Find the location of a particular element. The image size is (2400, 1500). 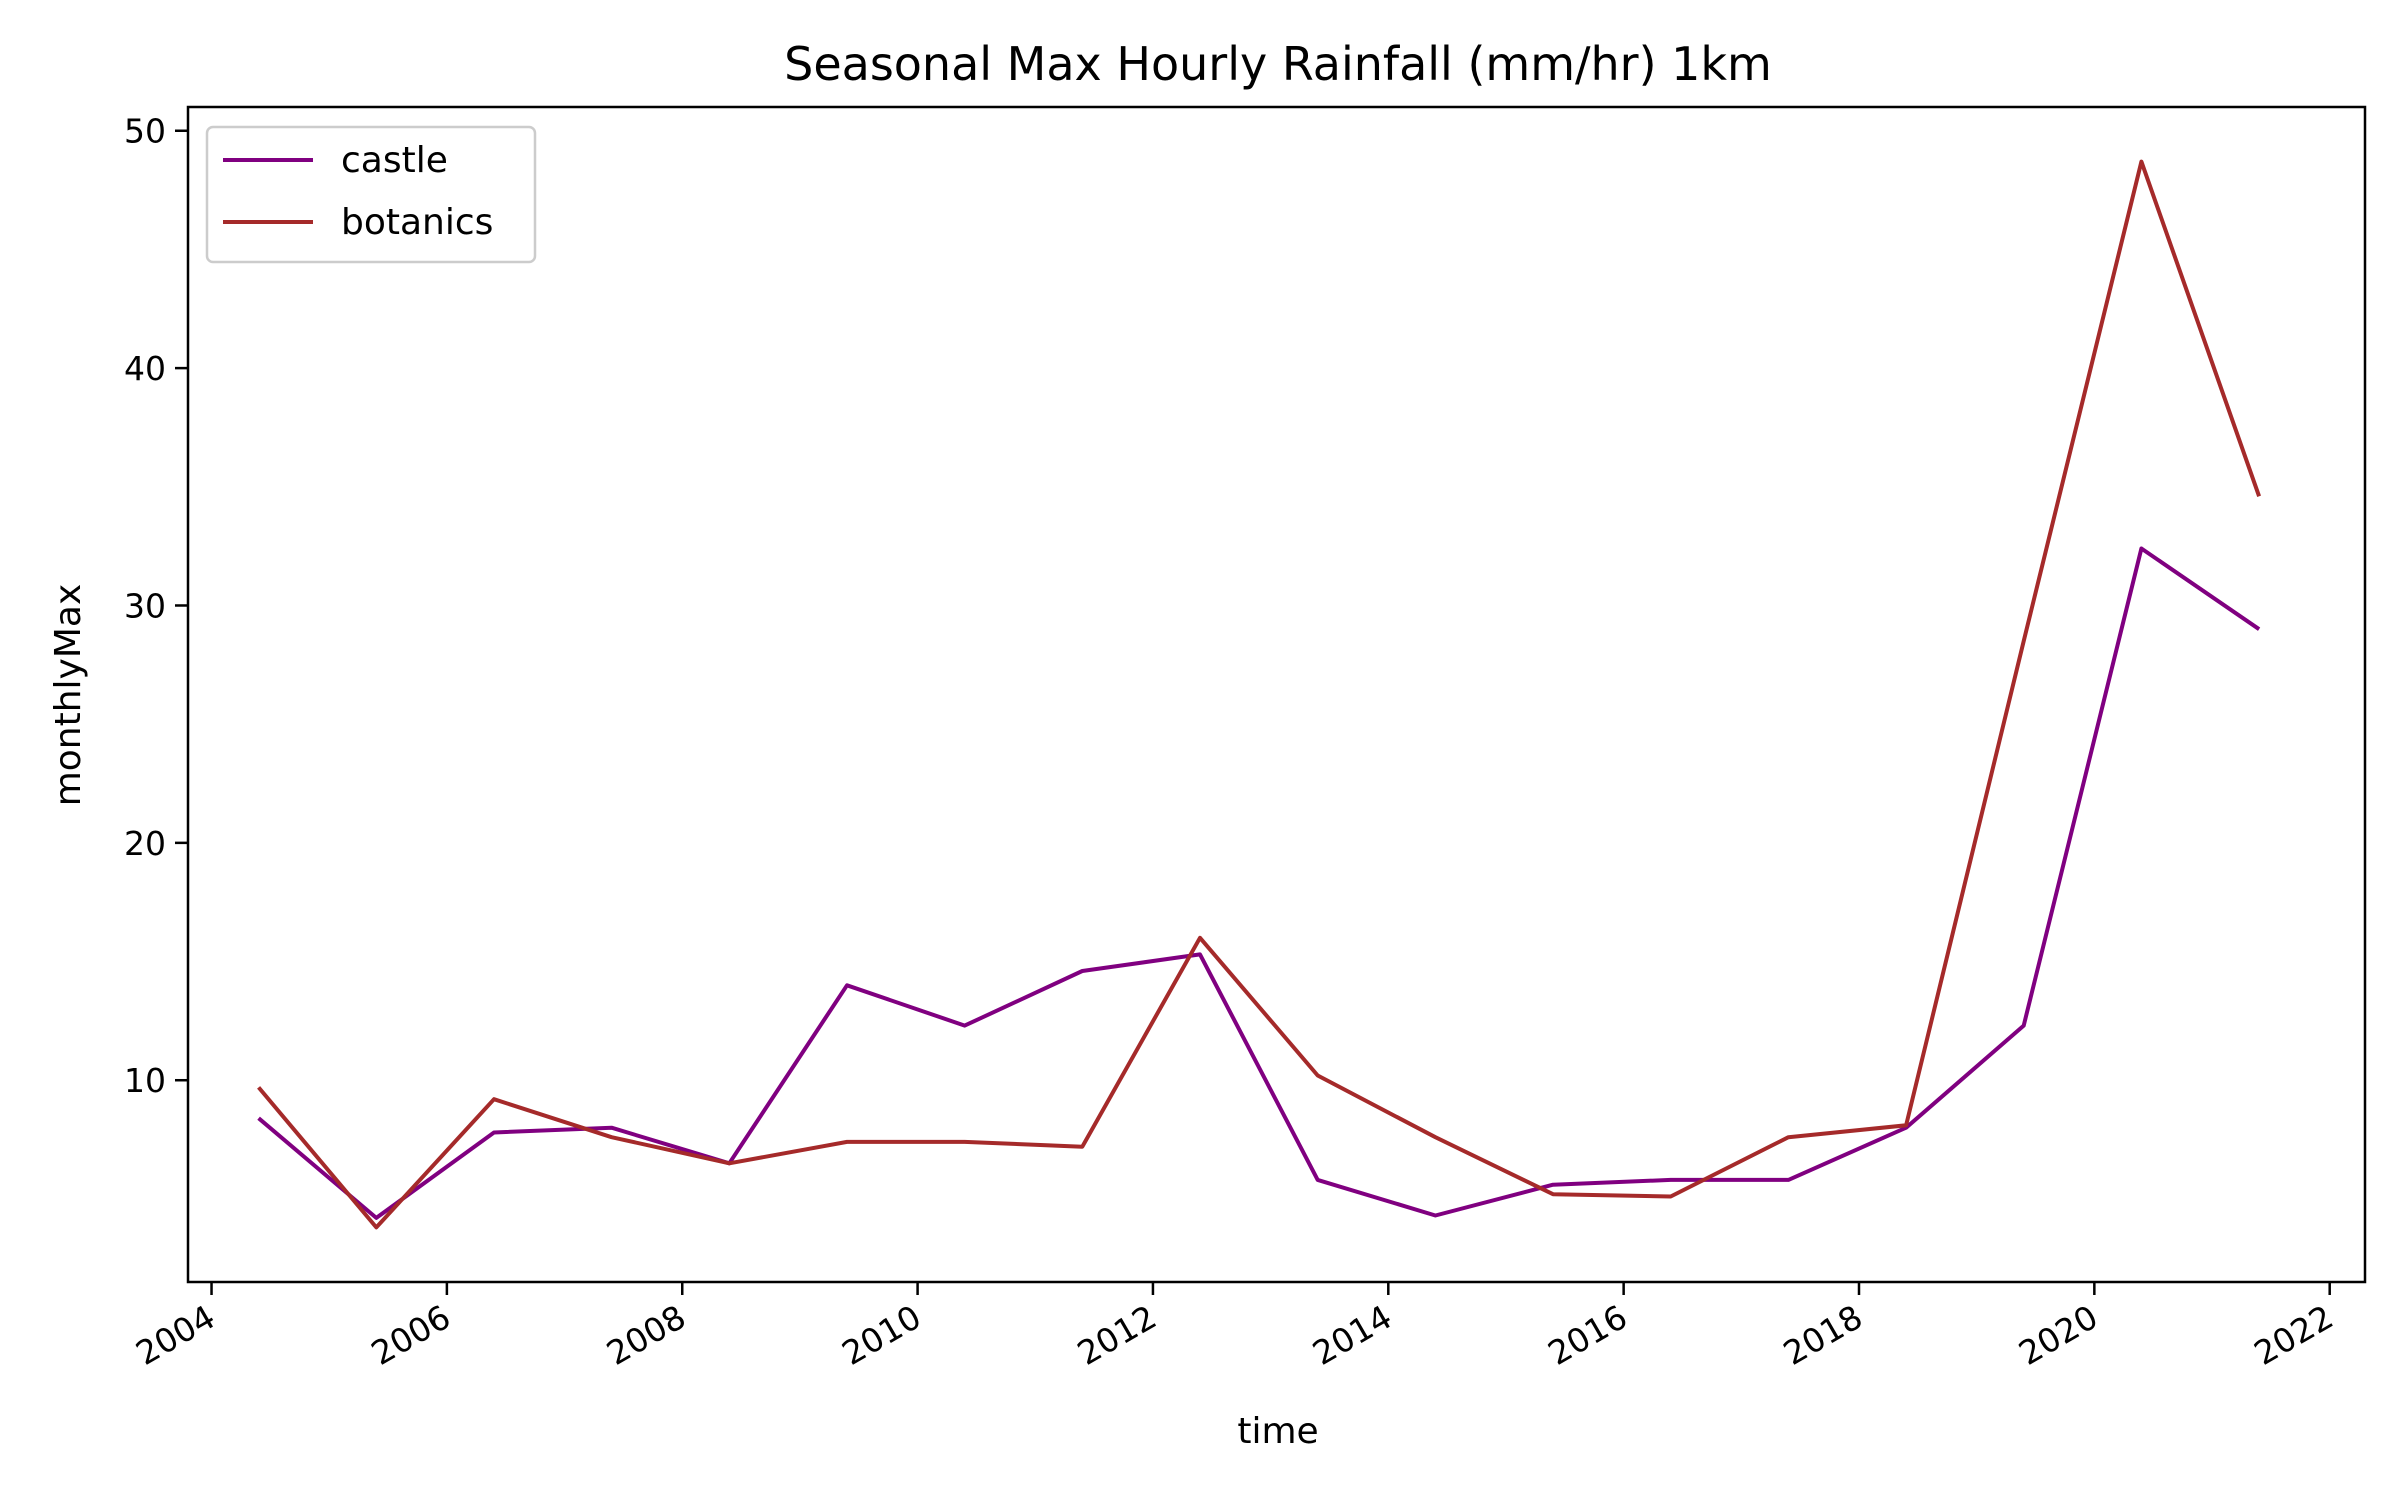

y-tick-label: 20 is located at coordinates (145, 843).